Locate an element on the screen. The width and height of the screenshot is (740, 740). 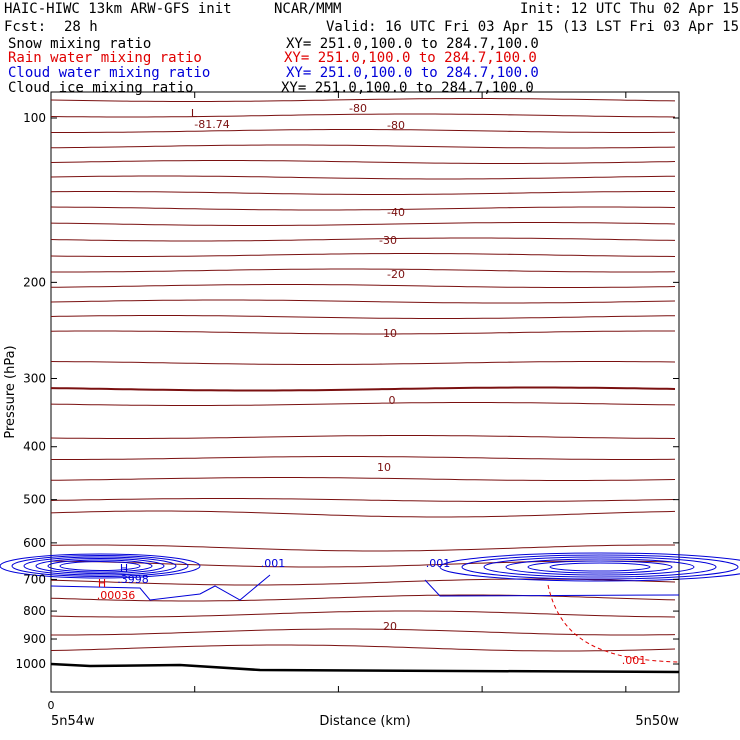
rain-label-1: .00036 is located at coordinates (116, 595).